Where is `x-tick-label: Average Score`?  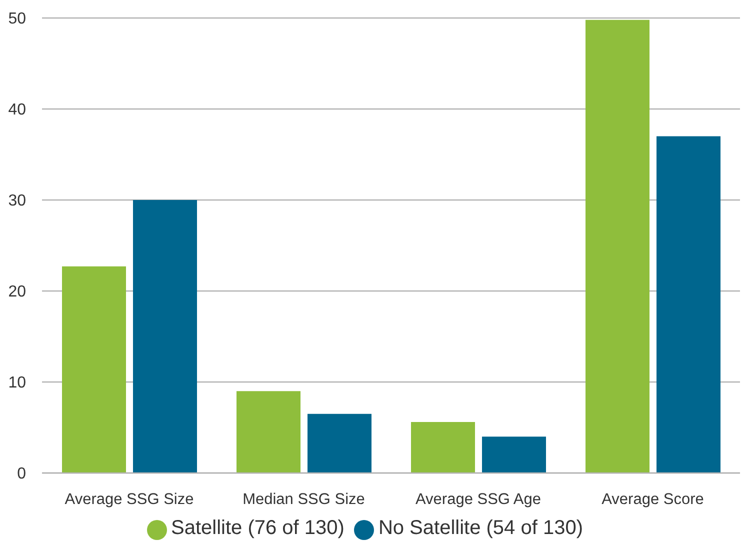 x-tick-label: Average Score is located at coordinates (653, 499).